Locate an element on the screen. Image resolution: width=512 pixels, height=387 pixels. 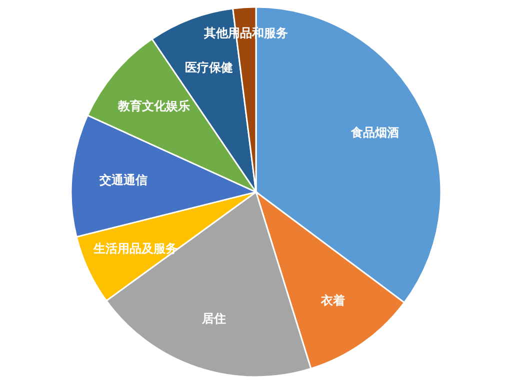
slice-label: 衣着 is located at coordinates (332, 301).